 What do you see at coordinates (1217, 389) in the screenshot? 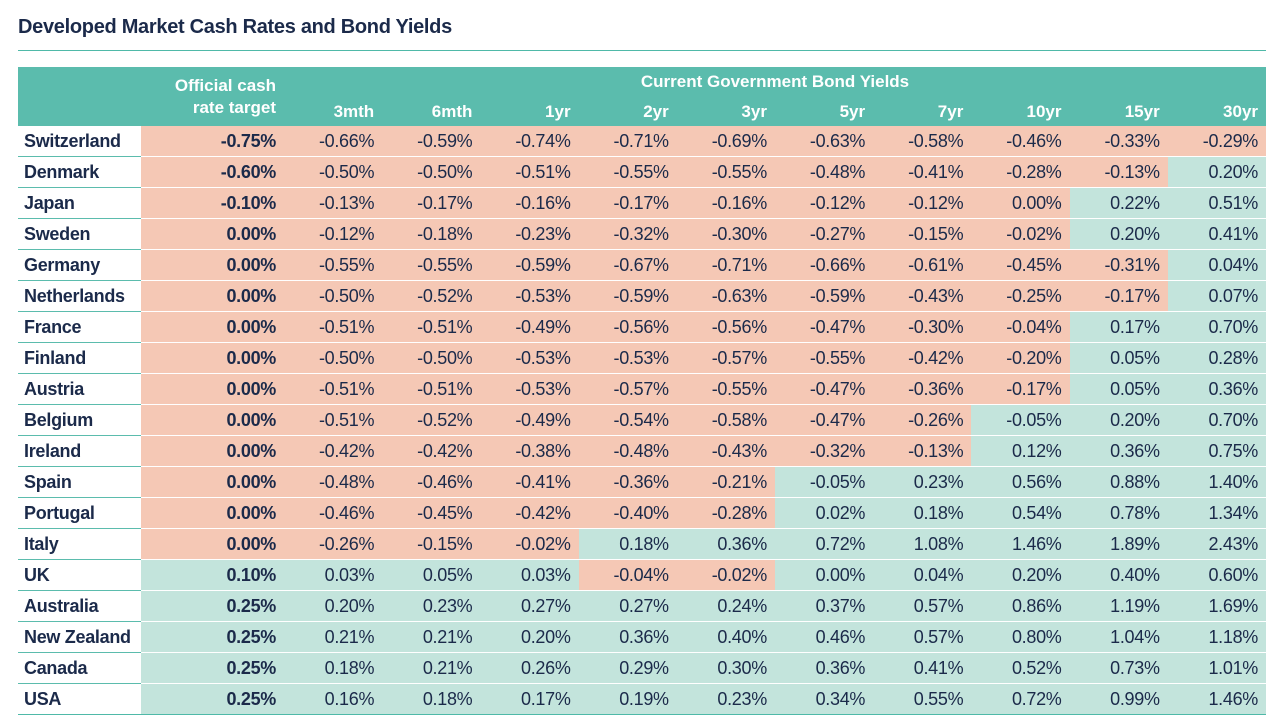
I see `yield-cell: 0.36%` at bounding box center [1217, 389].